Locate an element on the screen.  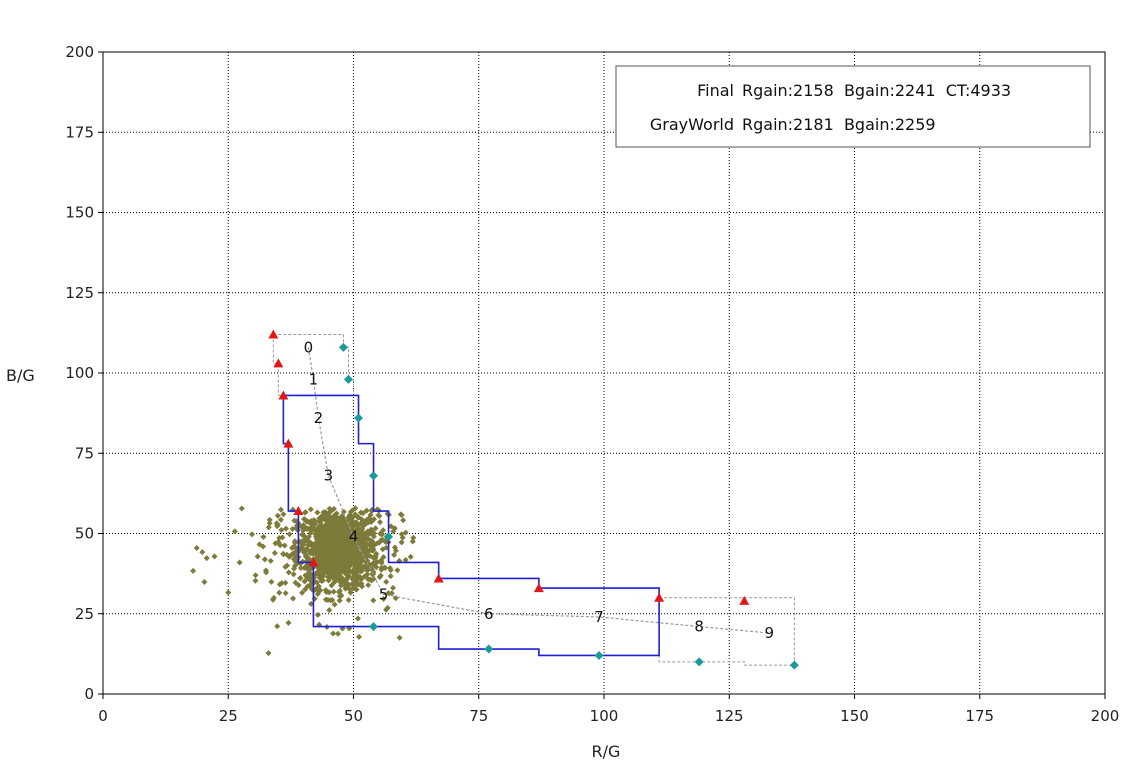
legend-grayworld-values: Rgain:2181 Bgain:2259 is located at coordinates (839, 124).